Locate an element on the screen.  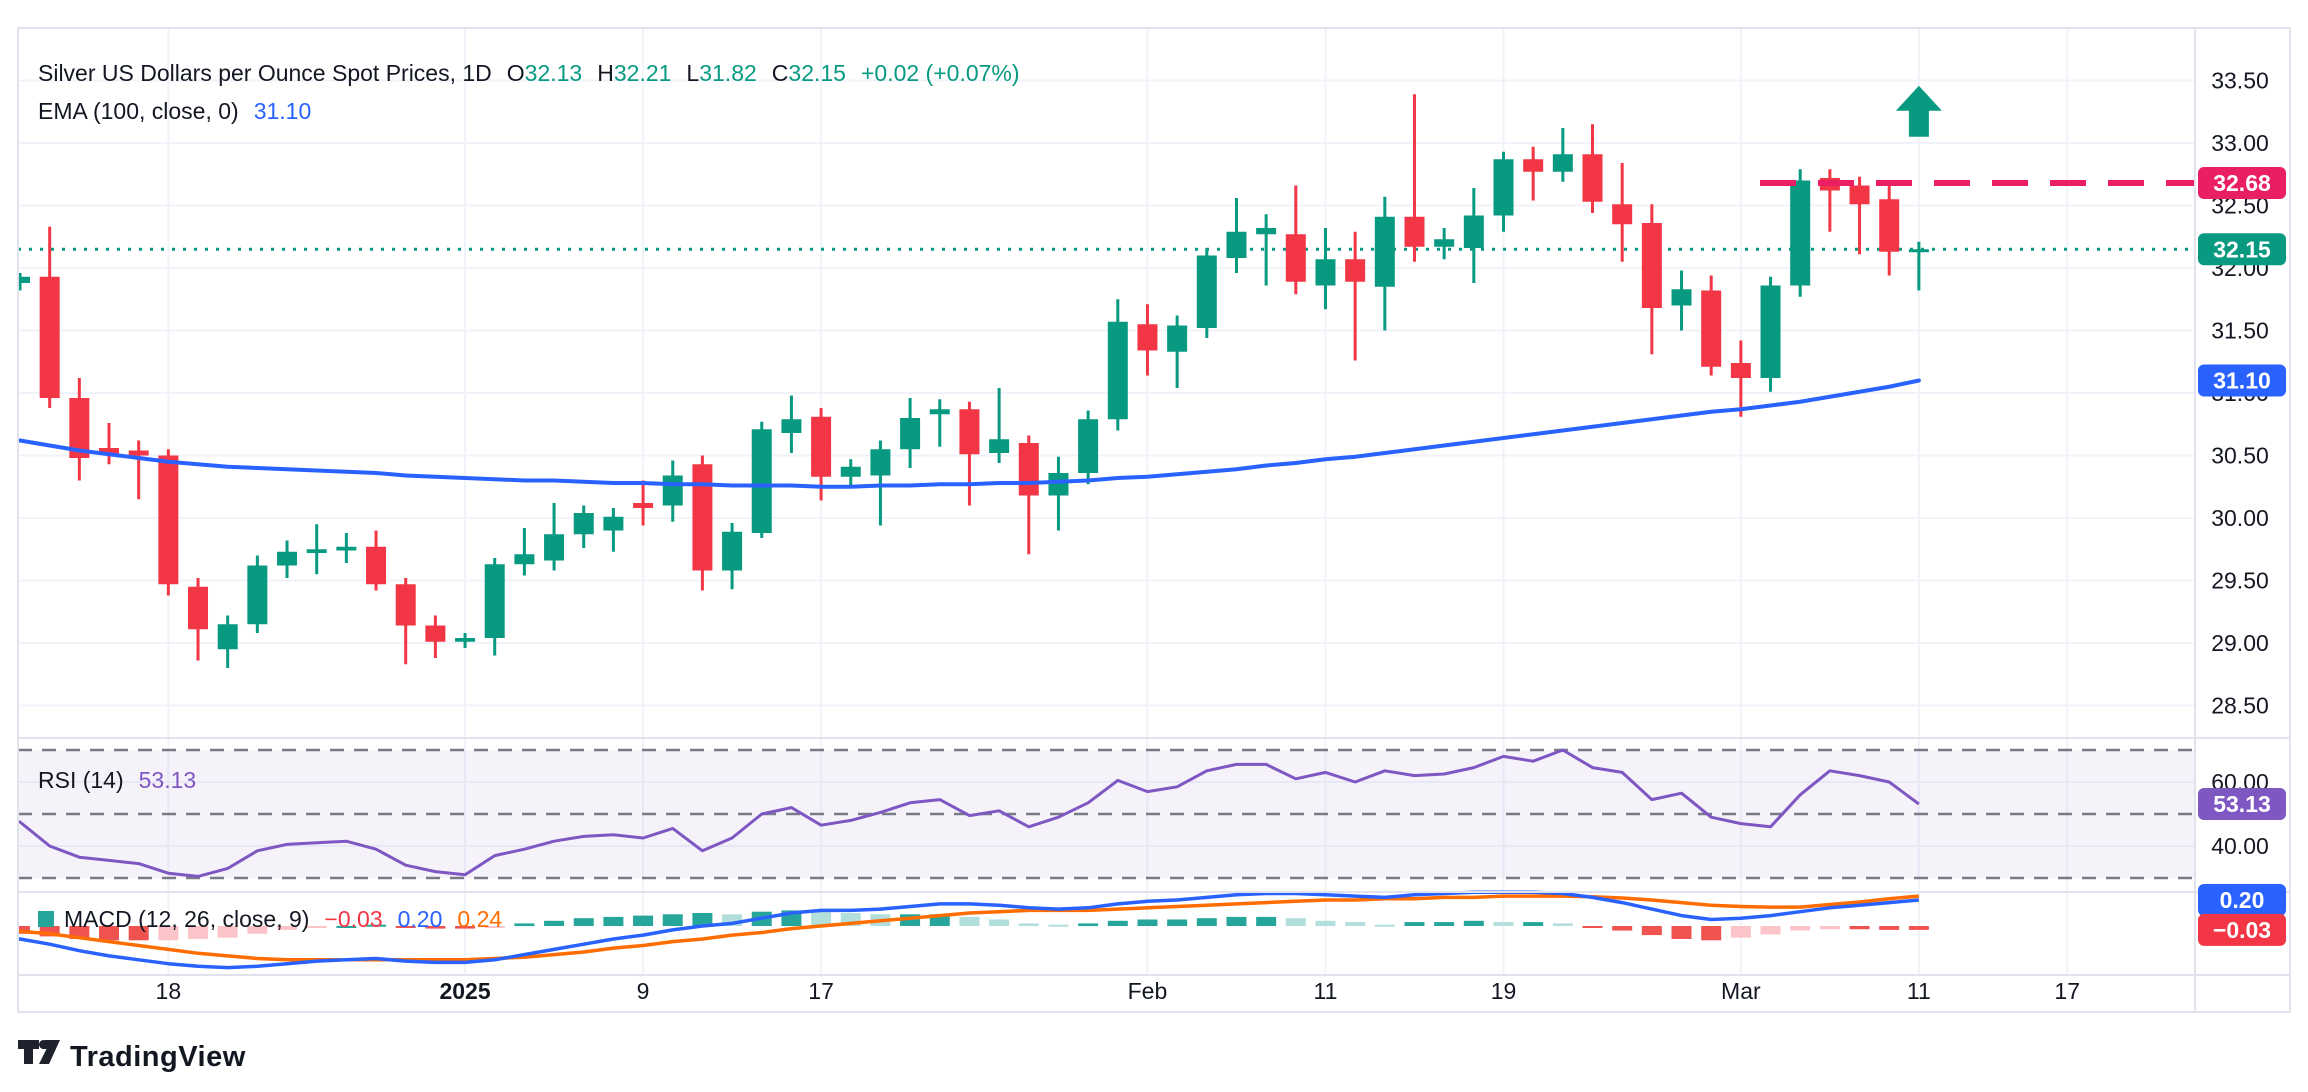
macd-legend: MACD (12, 26, close, 9) −0.03 0.20 0.24 is located at coordinates (270, 919).